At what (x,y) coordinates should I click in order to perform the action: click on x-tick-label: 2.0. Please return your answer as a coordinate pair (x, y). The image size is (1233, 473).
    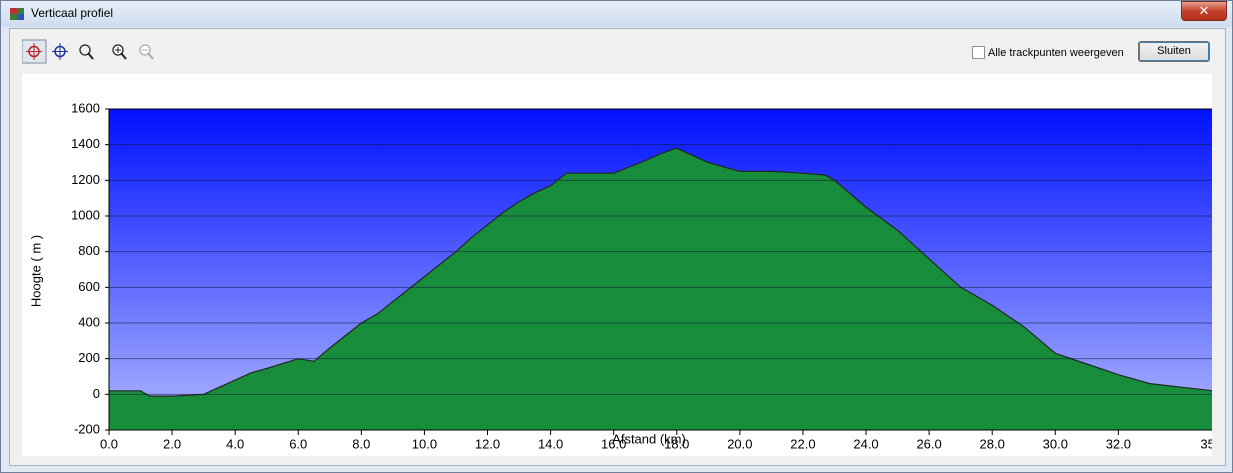
    Looking at the image, I should click on (172, 443).